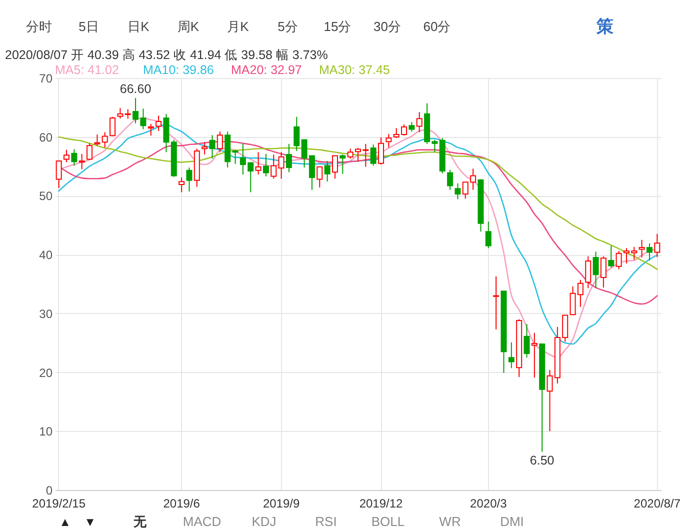  What do you see at coordinates (238, 26) in the screenshot?
I see `text: 分时 5日 日K 周K 月K 5分 15分 30分 60分` at bounding box center [238, 26].